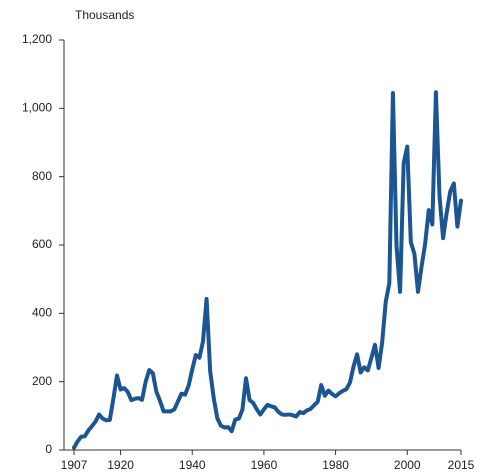 The width and height of the screenshot is (481, 476). What do you see at coordinates (37, 108) in the screenshot?
I see `y-tick-label: 1,000` at bounding box center [37, 108].